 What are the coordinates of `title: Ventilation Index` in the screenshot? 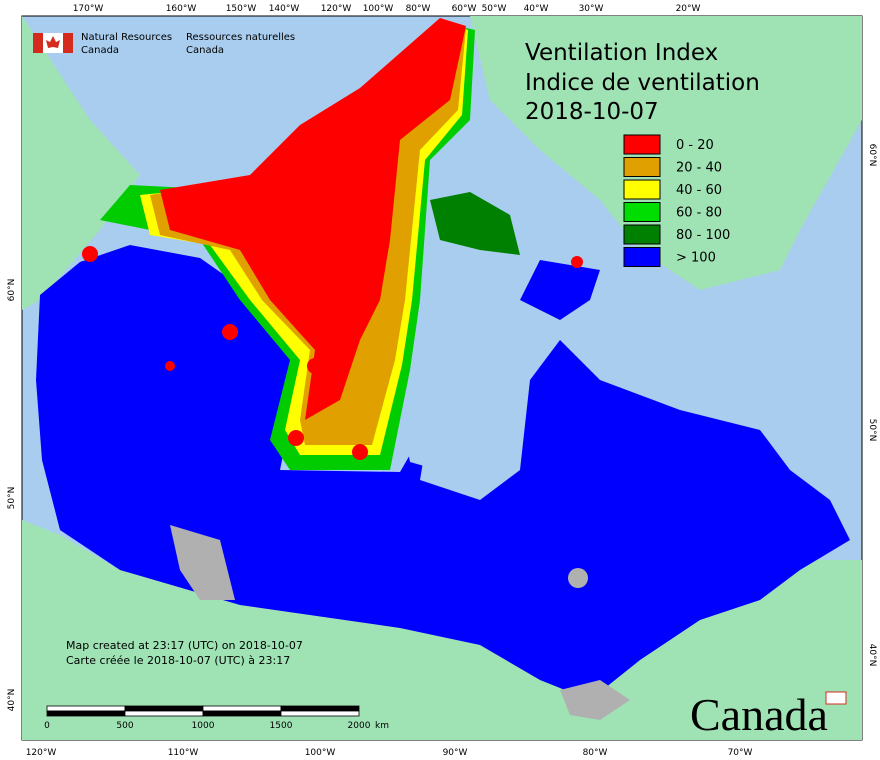 It's located at (621, 53).